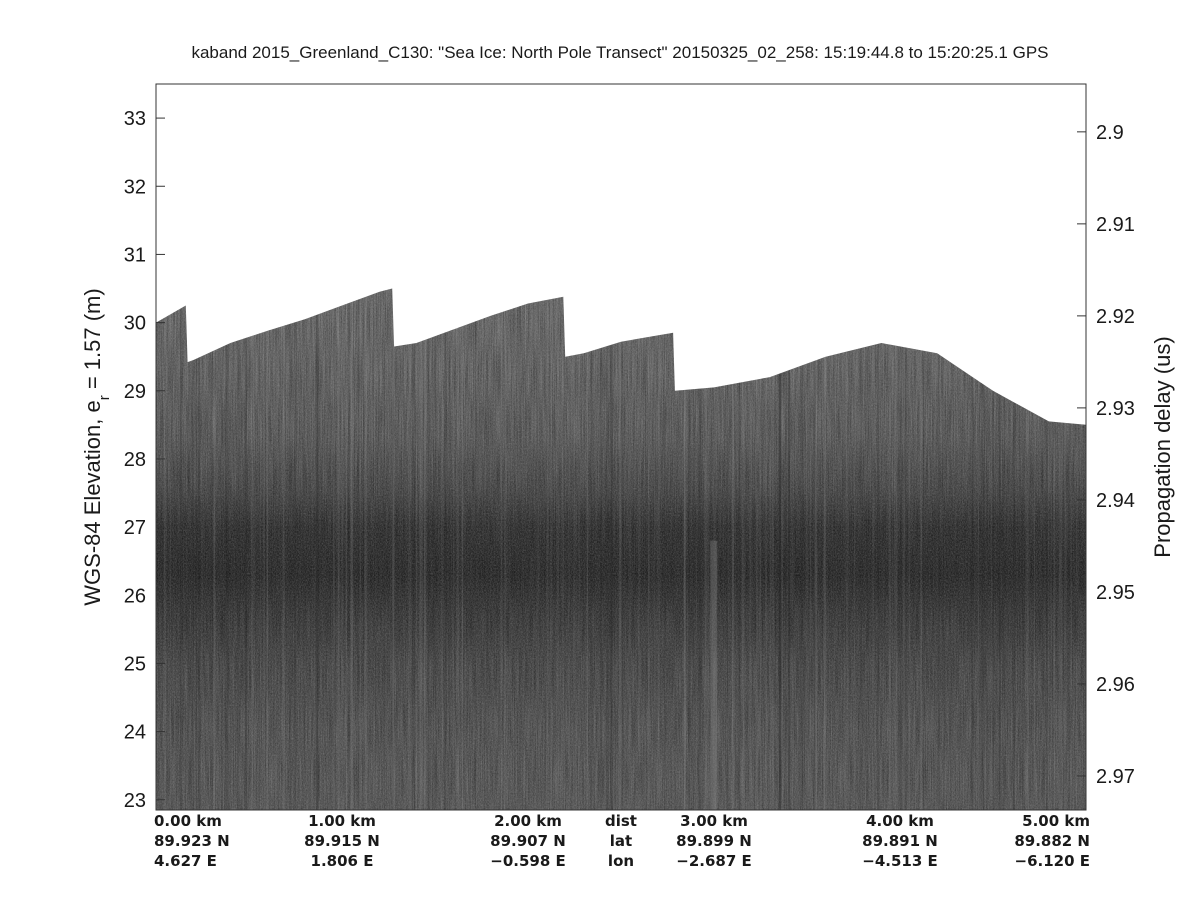 This screenshot has height=900, width=1200. I want to click on bottom-lat-label: 89.882 N, so click(1052, 841).